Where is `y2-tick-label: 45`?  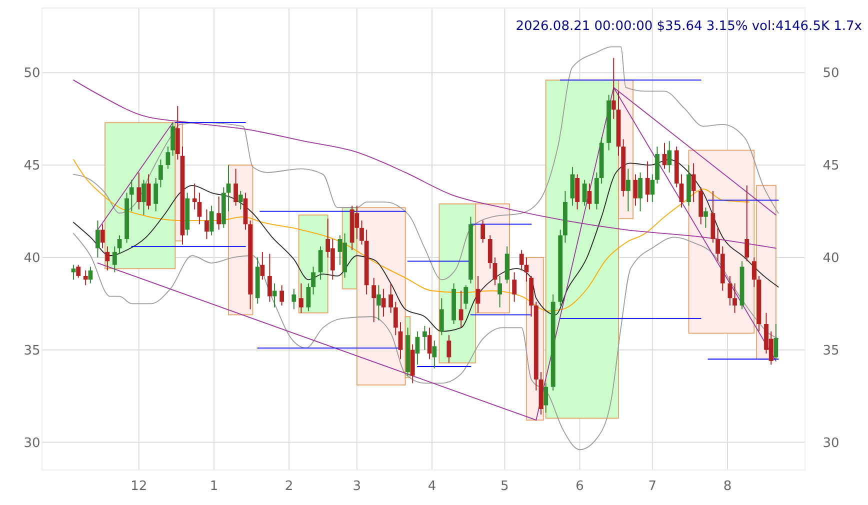 y2-tick-label: 45 is located at coordinates (831, 166).